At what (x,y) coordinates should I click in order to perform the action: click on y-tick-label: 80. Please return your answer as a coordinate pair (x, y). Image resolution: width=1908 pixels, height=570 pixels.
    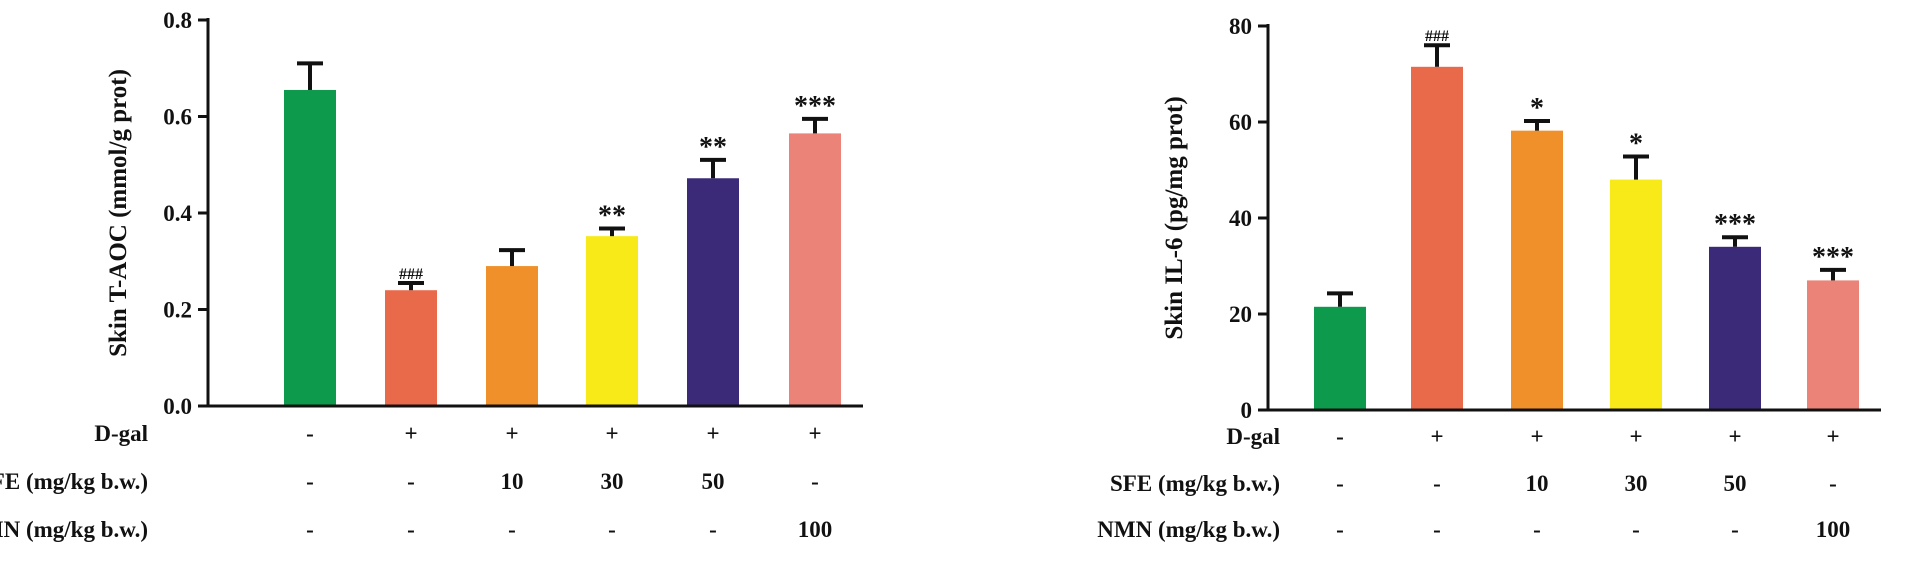
    Looking at the image, I should click on (1240, 26).